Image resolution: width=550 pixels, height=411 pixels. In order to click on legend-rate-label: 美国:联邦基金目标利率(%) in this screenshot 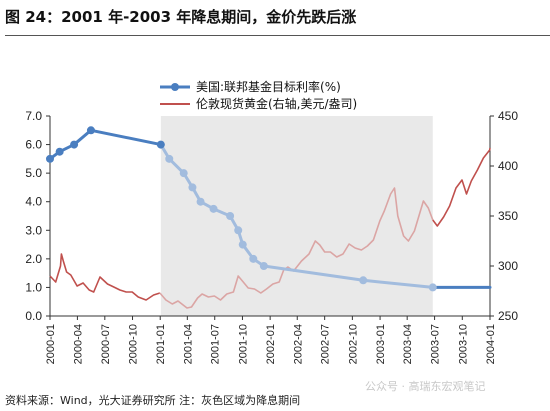, I will do `click(268, 86)`.